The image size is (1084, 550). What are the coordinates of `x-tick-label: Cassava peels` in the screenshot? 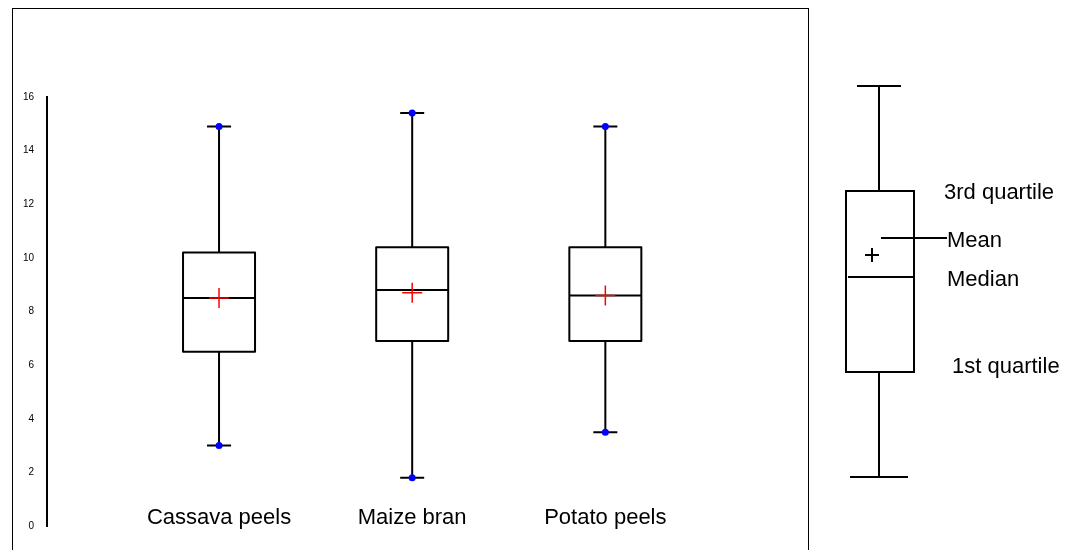 It's located at (219, 517).